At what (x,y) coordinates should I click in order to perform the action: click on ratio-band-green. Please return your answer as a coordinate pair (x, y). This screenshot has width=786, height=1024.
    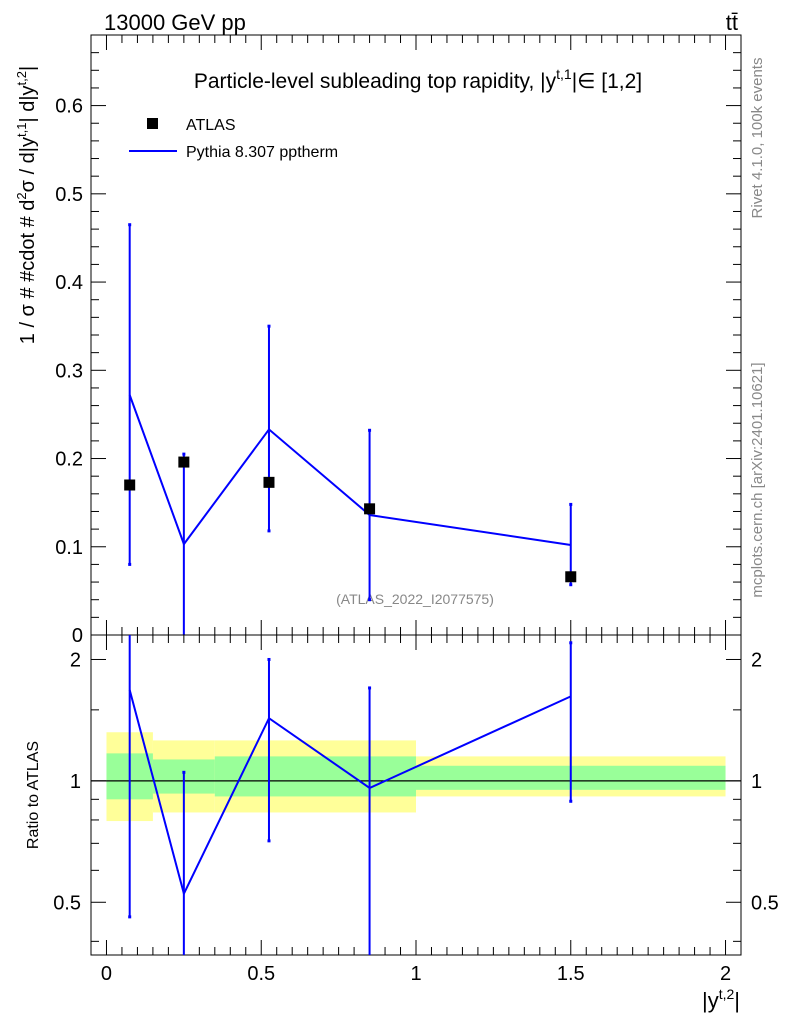
    Looking at the image, I should click on (315, 776).